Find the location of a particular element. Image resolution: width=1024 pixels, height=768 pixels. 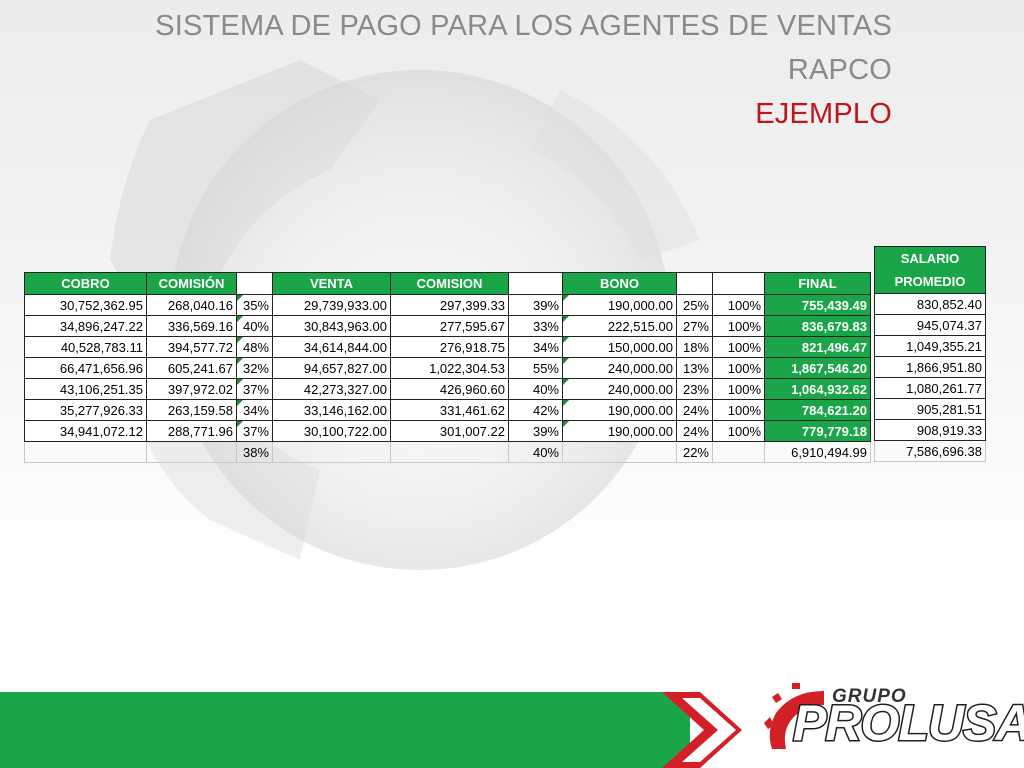

comision-venta-cell: 301,007.22 is located at coordinates (449, 431).